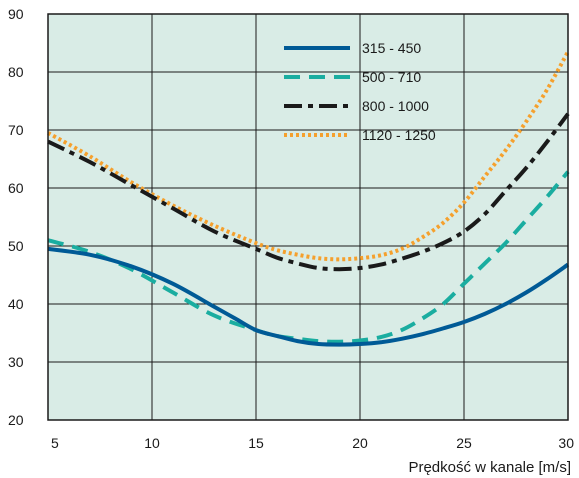  I want to click on legend: 315 - 450 500 - 710 800 - 1000 1120 - 1250, so click(360, 91).